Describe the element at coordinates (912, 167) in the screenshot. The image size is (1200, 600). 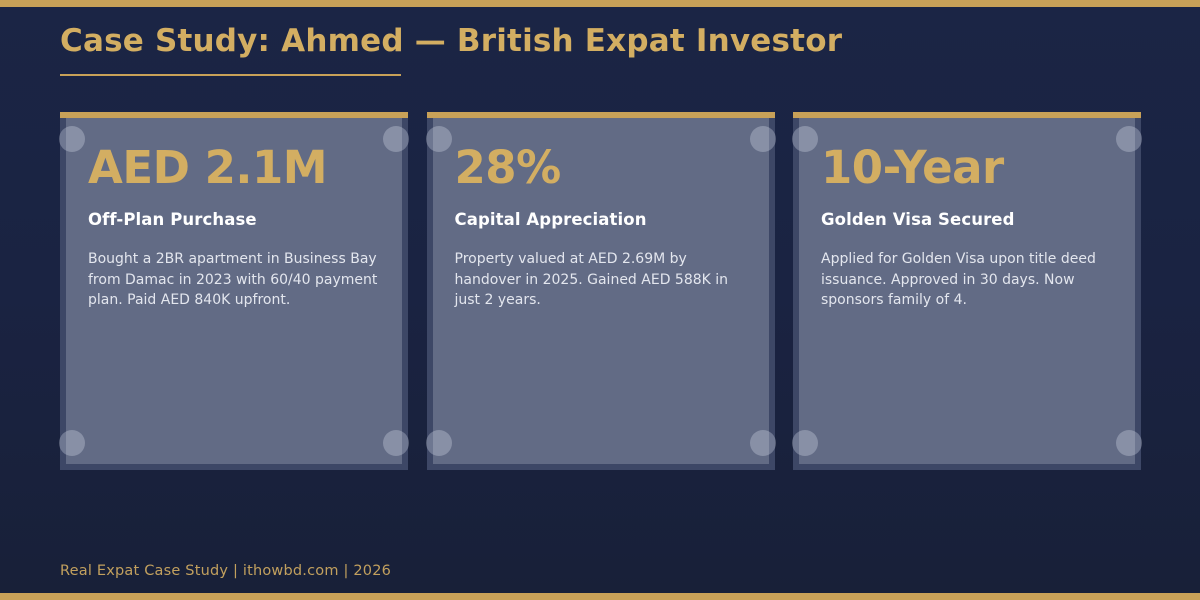
I see `stat-value: 10-Year` at that location.